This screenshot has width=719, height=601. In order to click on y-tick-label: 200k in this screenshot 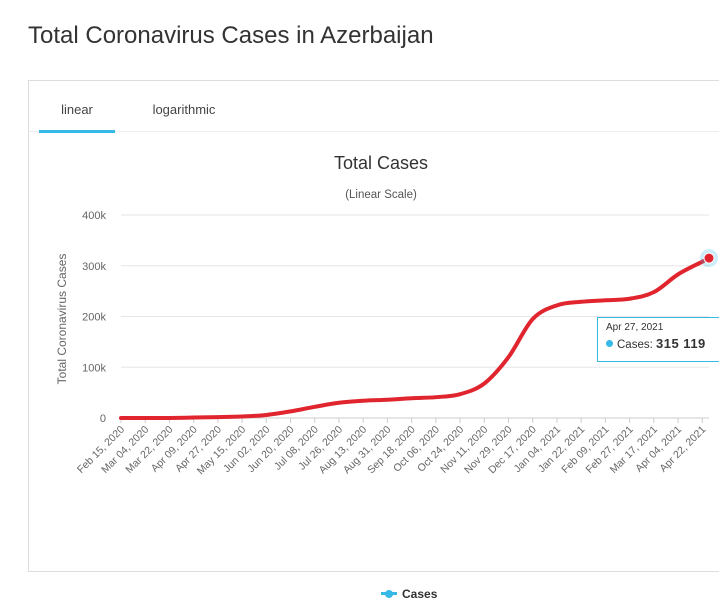, I will do `click(94, 318)`.